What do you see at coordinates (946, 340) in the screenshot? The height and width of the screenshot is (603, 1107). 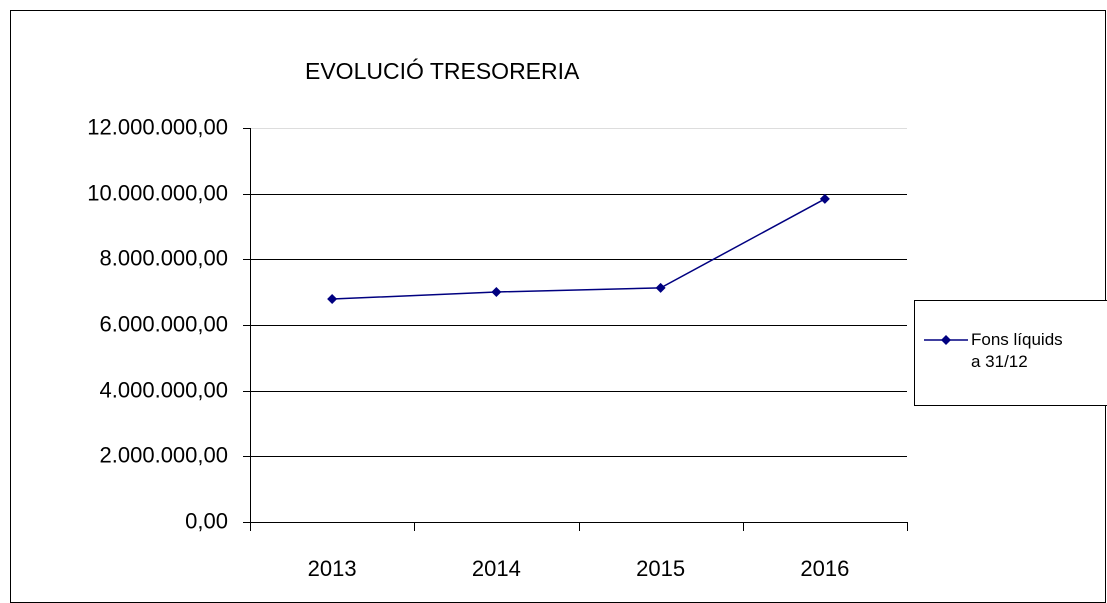 I see `legend-marker` at bounding box center [946, 340].